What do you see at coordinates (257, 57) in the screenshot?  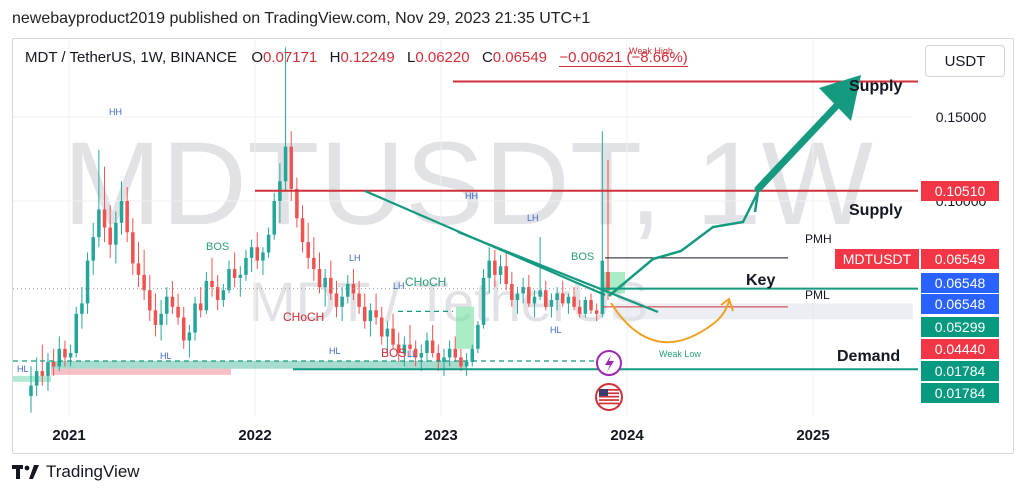 I see `legend-open-label: O` at bounding box center [257, 57].